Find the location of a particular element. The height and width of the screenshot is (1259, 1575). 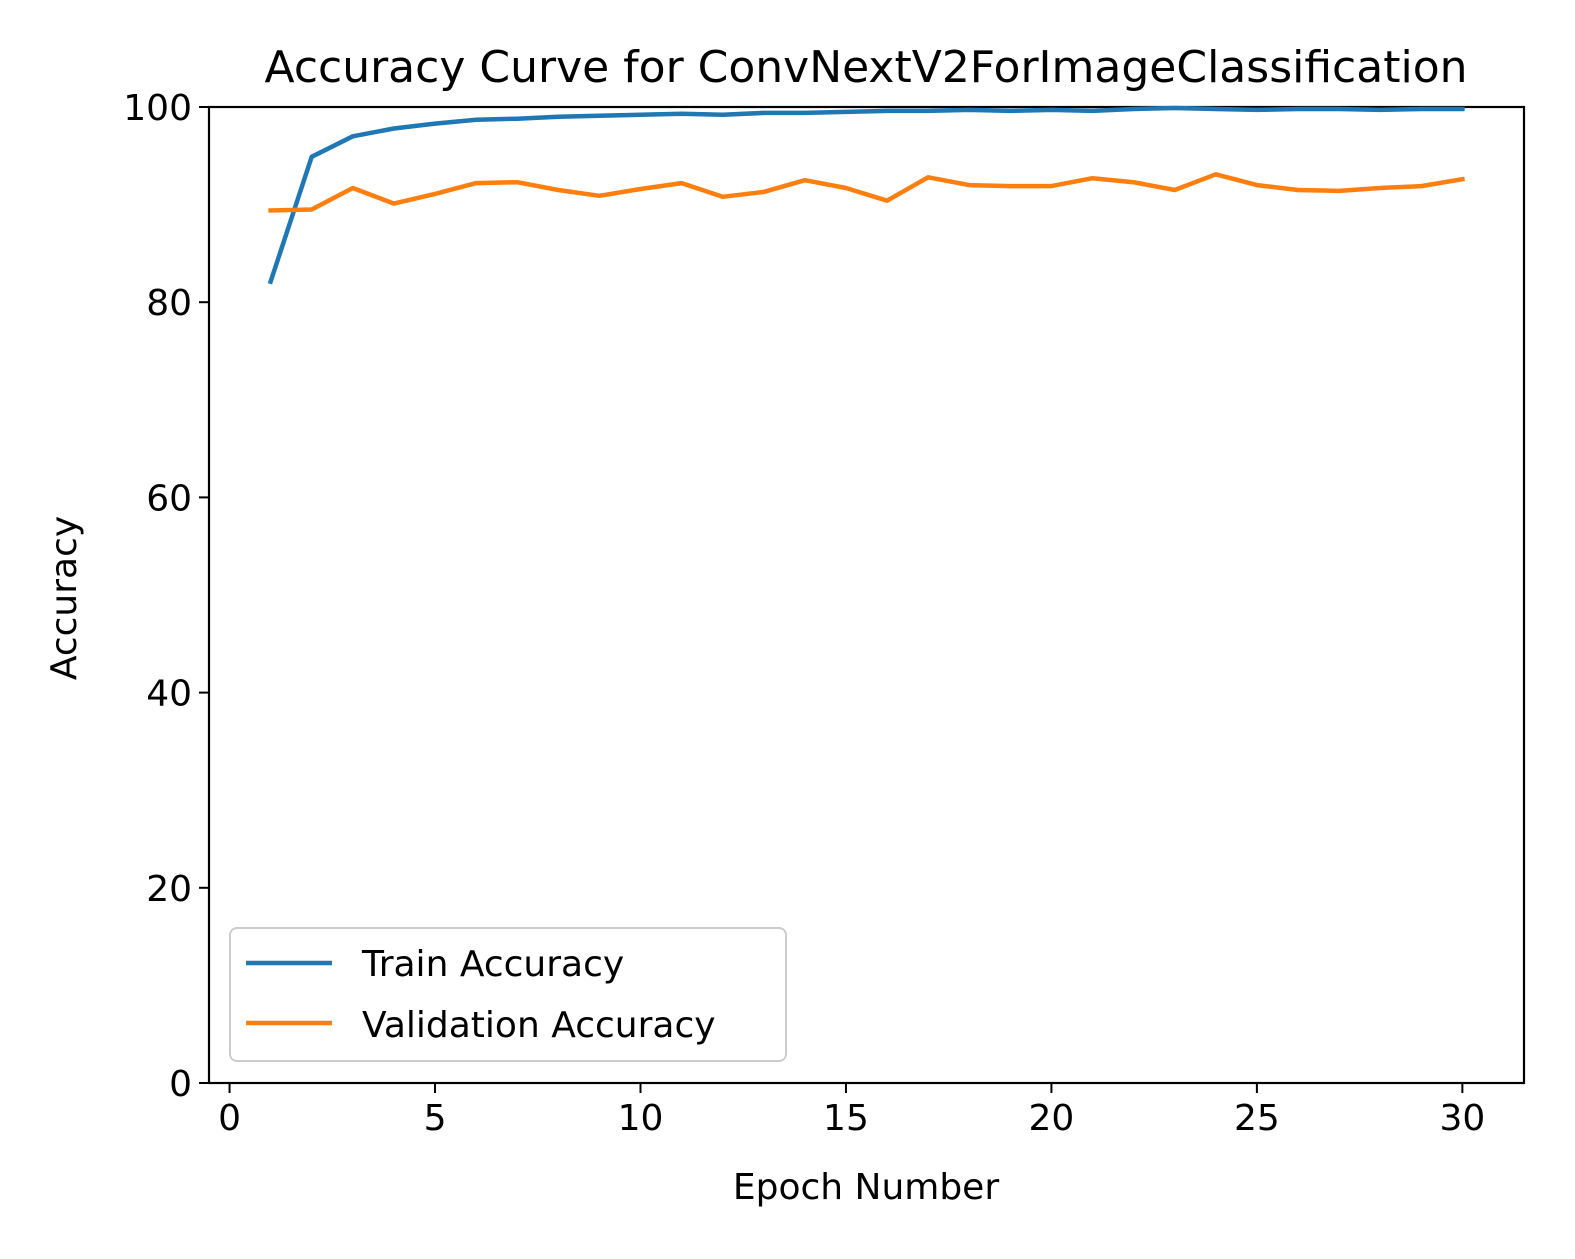

y-axis-label: Accuracy is located at coordinates (64, 598).